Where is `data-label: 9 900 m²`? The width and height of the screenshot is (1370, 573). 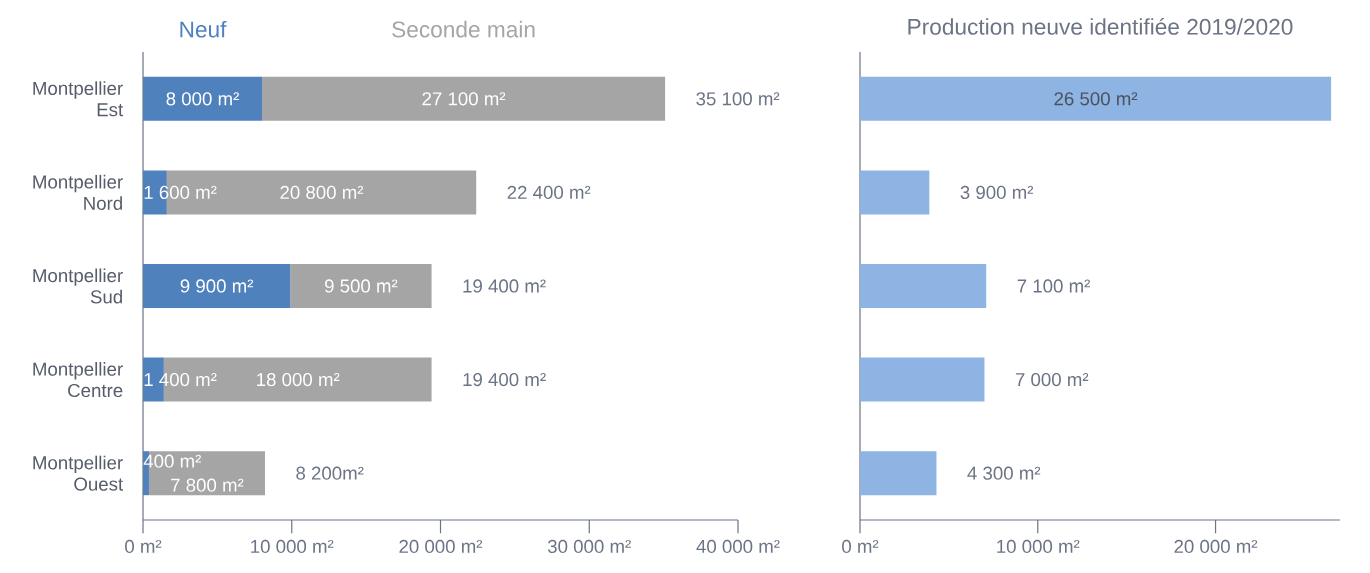 data-label: 9 900 m² is located at coordinates (217, 286).